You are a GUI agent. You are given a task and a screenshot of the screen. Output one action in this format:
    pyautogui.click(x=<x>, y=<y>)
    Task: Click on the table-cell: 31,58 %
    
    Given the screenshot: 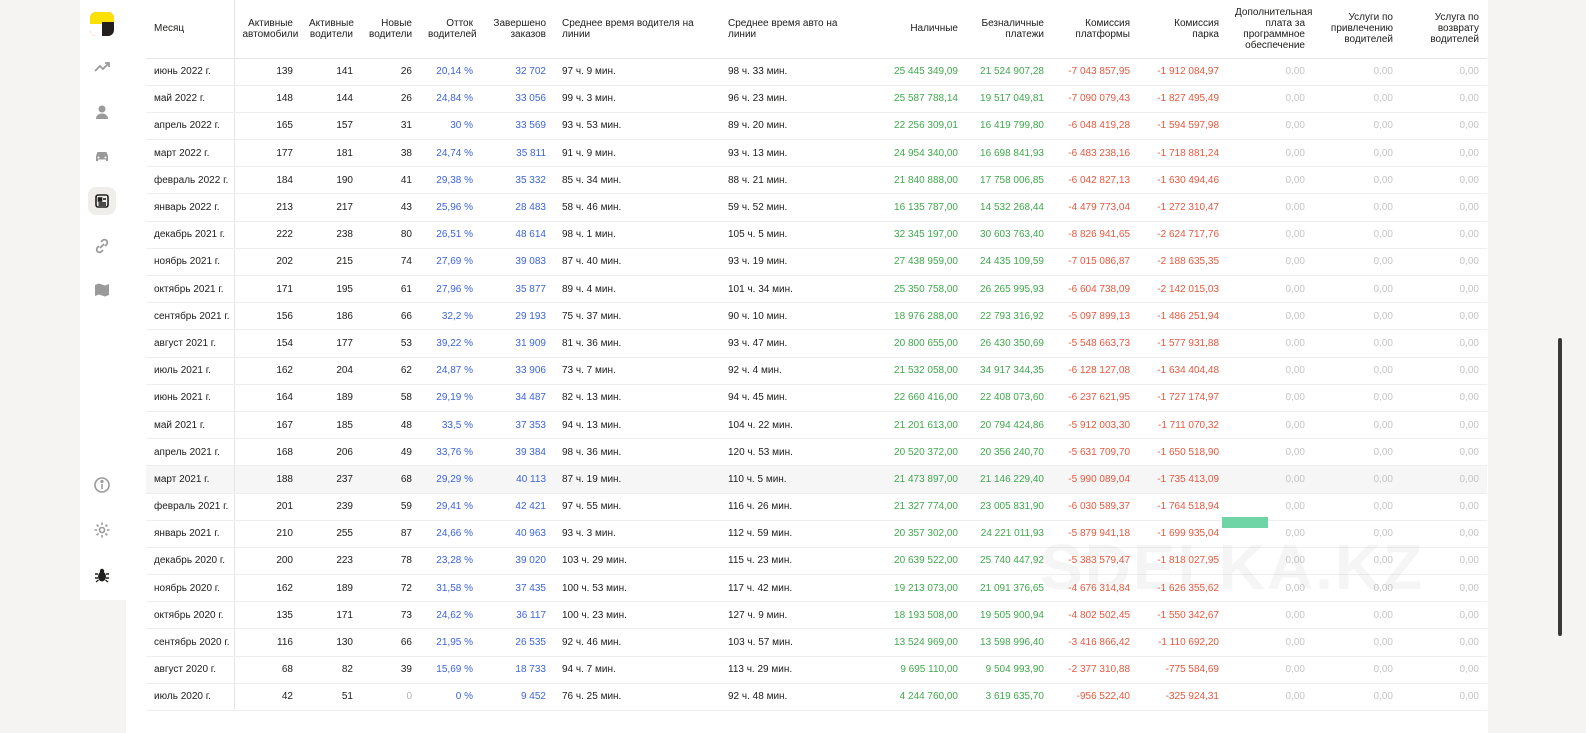 What is the action you would take?
    pyautogui.click(x=450, y=588)
    